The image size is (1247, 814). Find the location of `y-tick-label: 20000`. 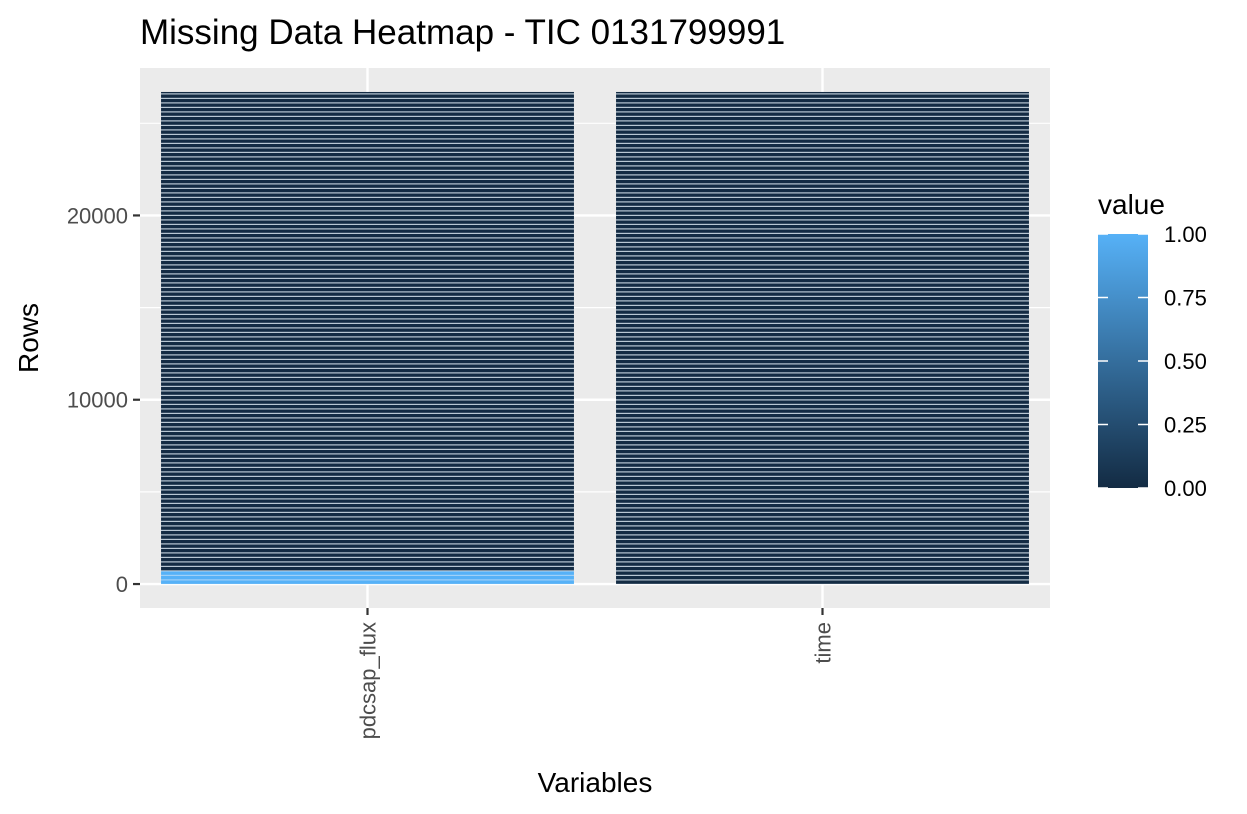

y-tick-label: 20000 is located at coordinates (97, 215).